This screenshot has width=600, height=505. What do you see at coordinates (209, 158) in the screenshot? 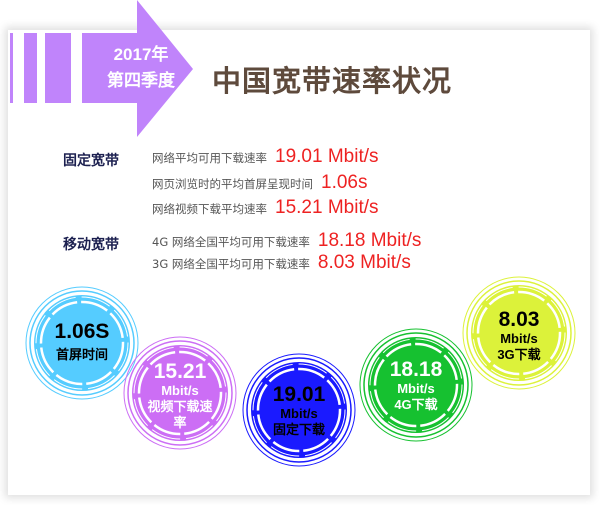
I see `stat-label: 网络平均可用下载速率` at bounding box center [209, 158].